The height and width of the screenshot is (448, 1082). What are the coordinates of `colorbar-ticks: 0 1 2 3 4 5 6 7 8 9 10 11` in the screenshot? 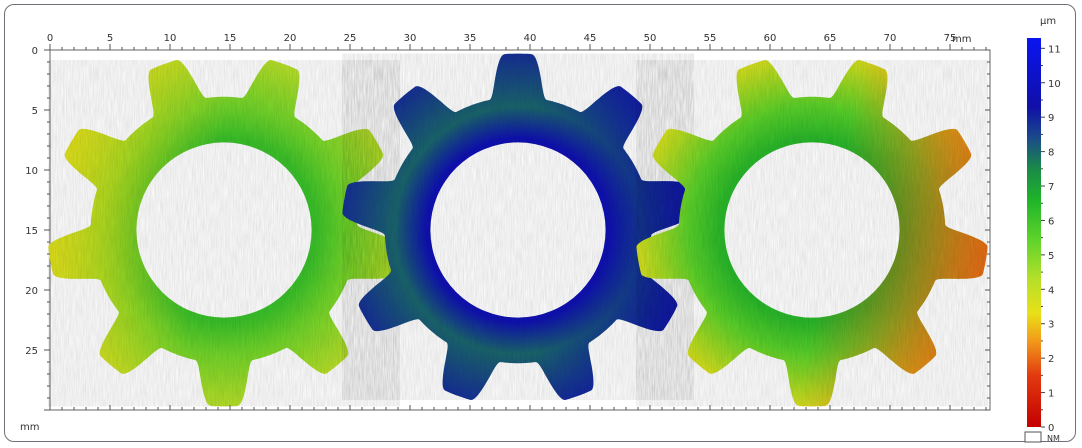 It's located at (1051, 239).